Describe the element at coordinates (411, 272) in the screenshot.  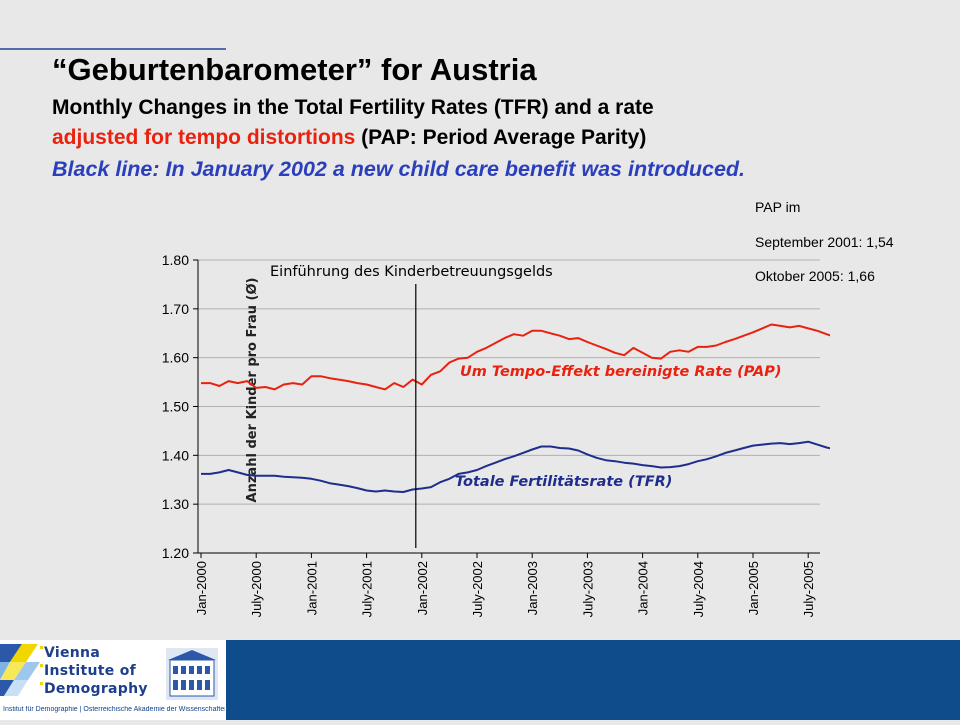
I see `benefit-introduction-label: Einführung des Kinderbetreuungsgelds` at that location.